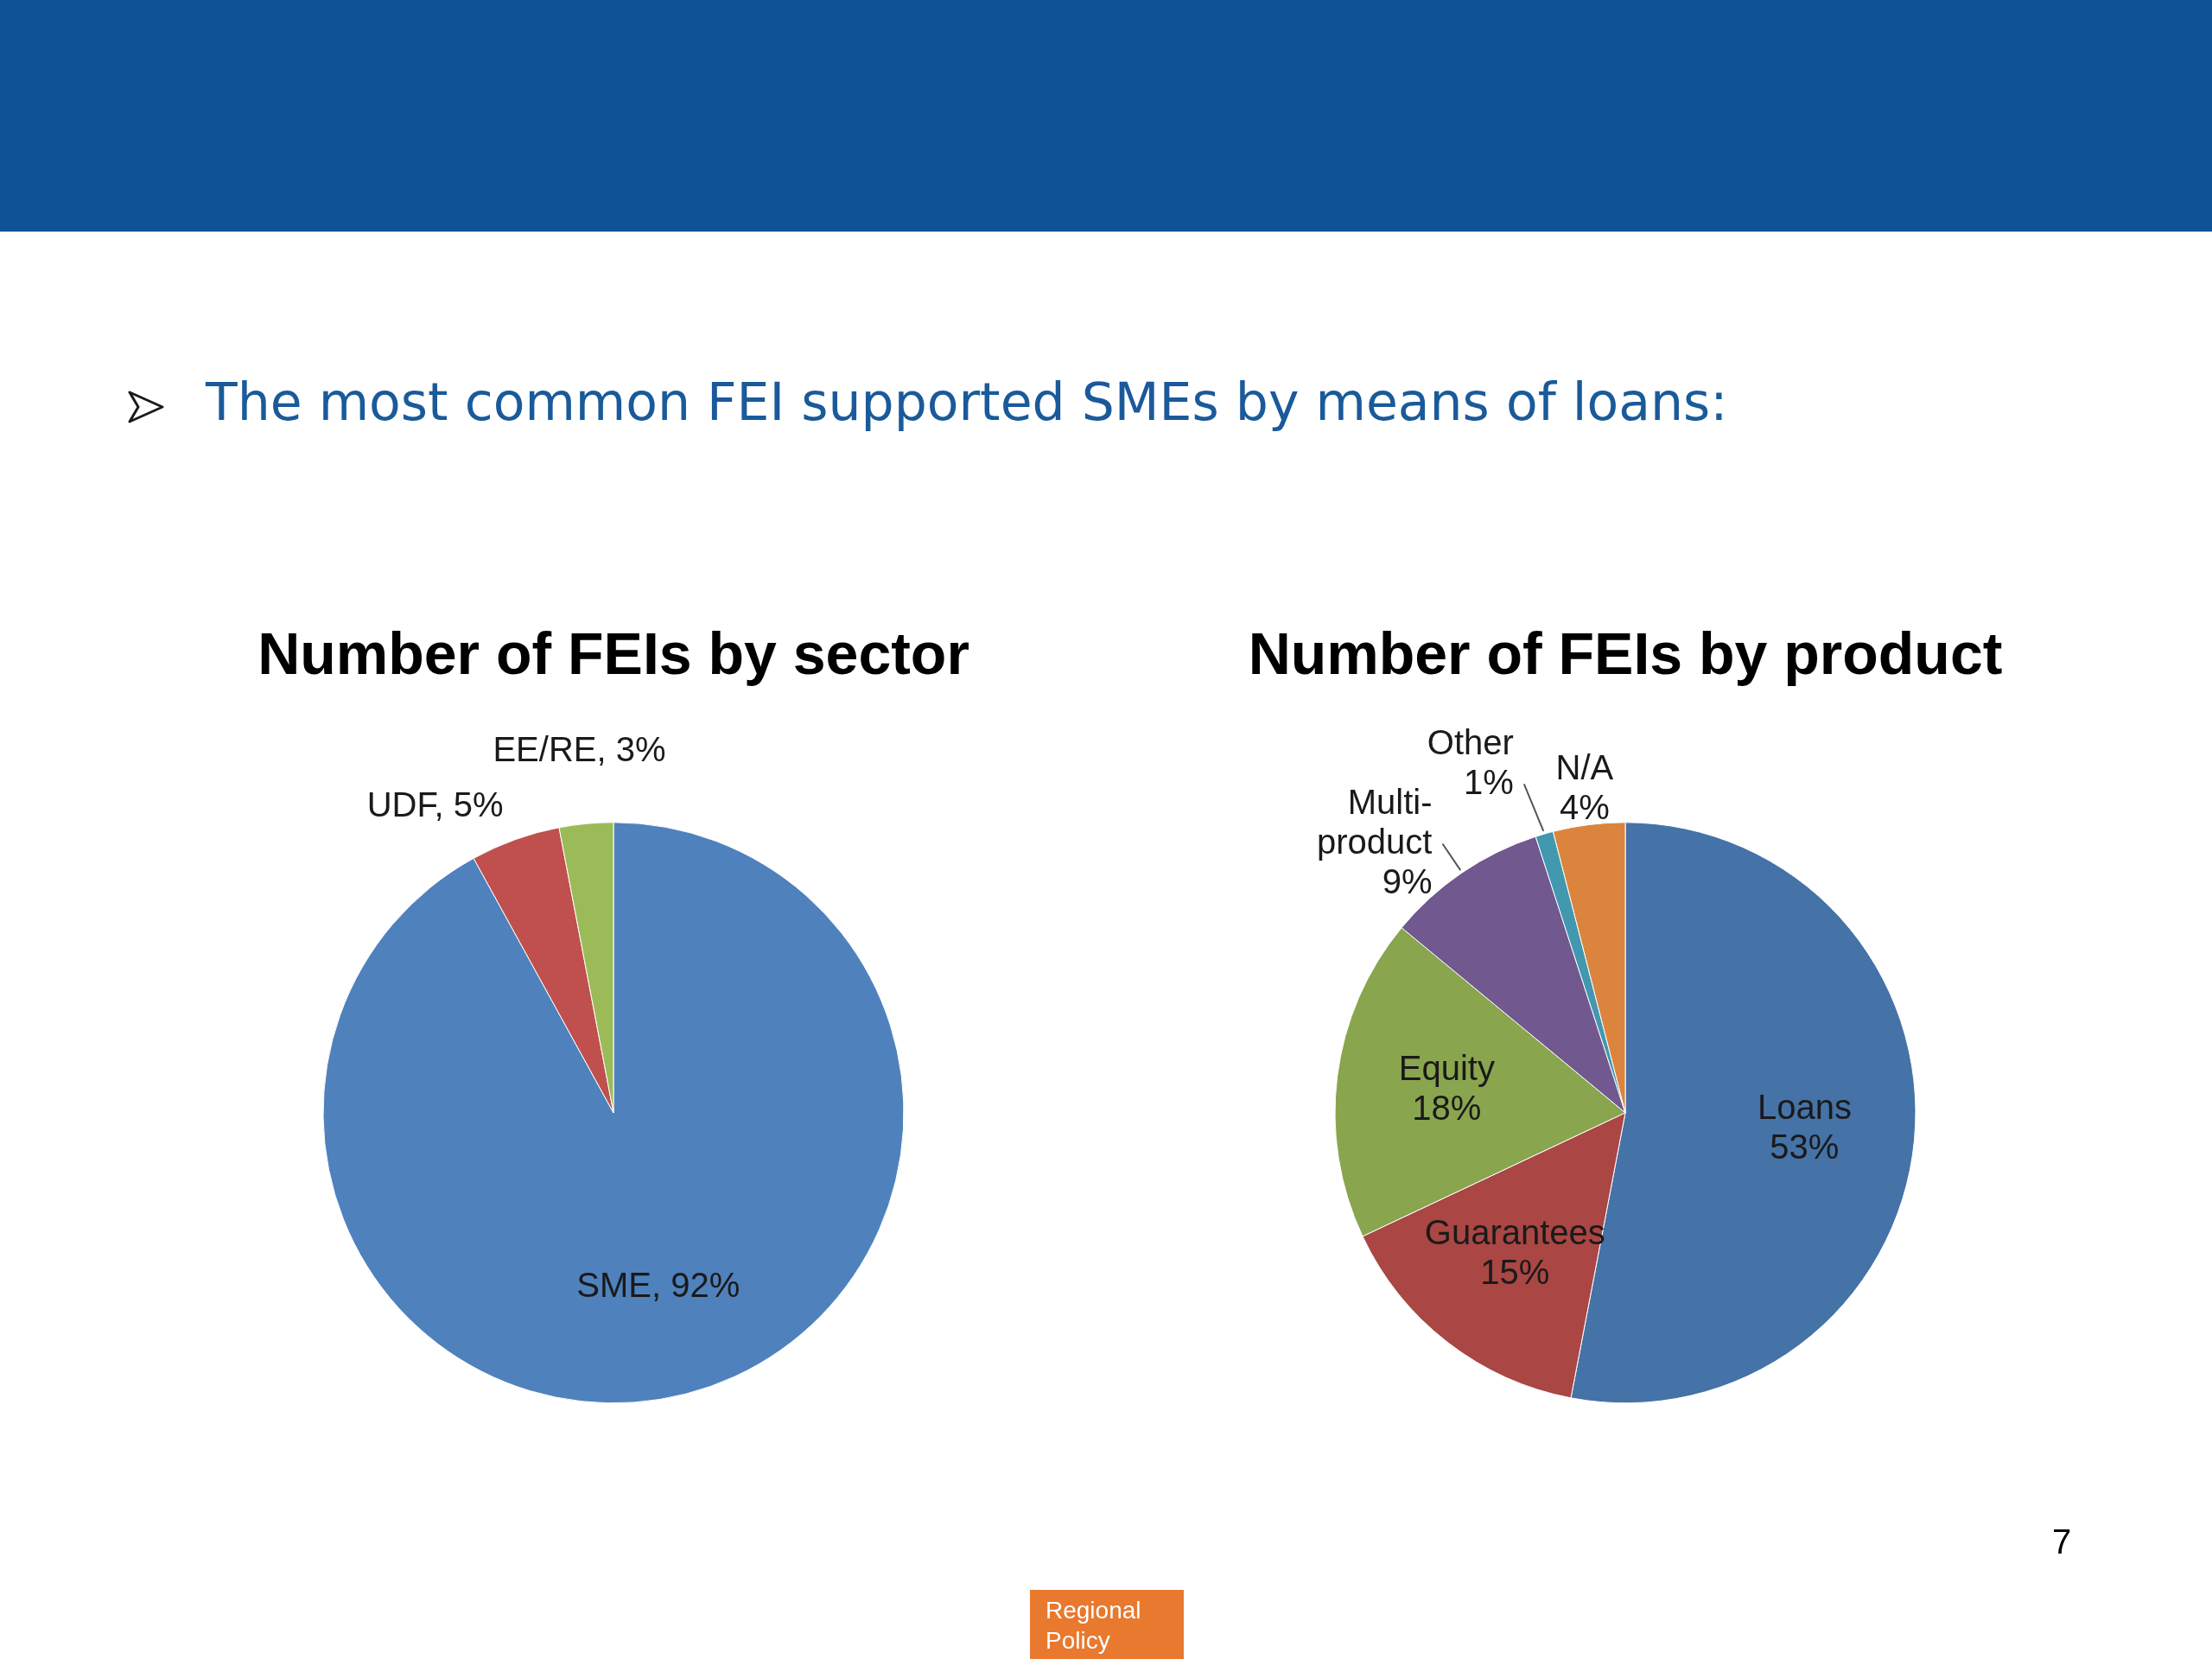 This screenshot has height=1659, width=2212. I want to click on data-label: 1%, so click(1489, 781).